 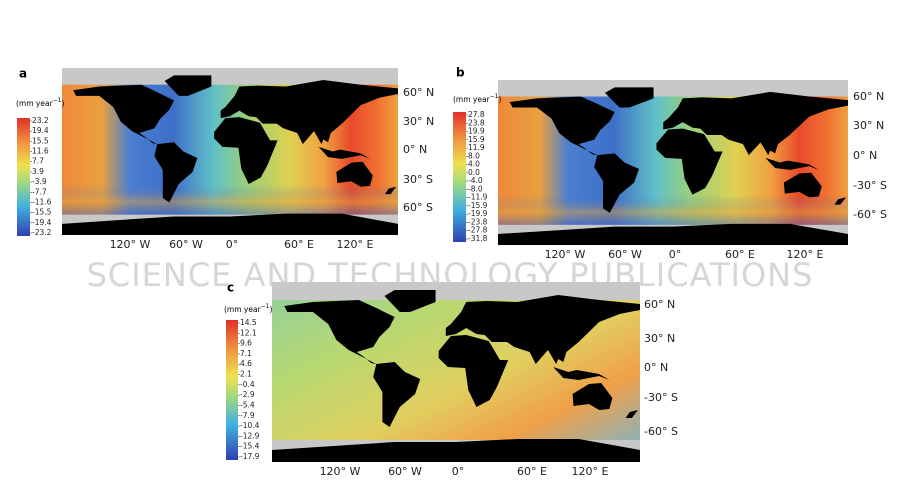 What do you see at coordinates (474, 164) in the screenshot?
I see `colorbar-label: 4.0` at bounding box center [474, 164].